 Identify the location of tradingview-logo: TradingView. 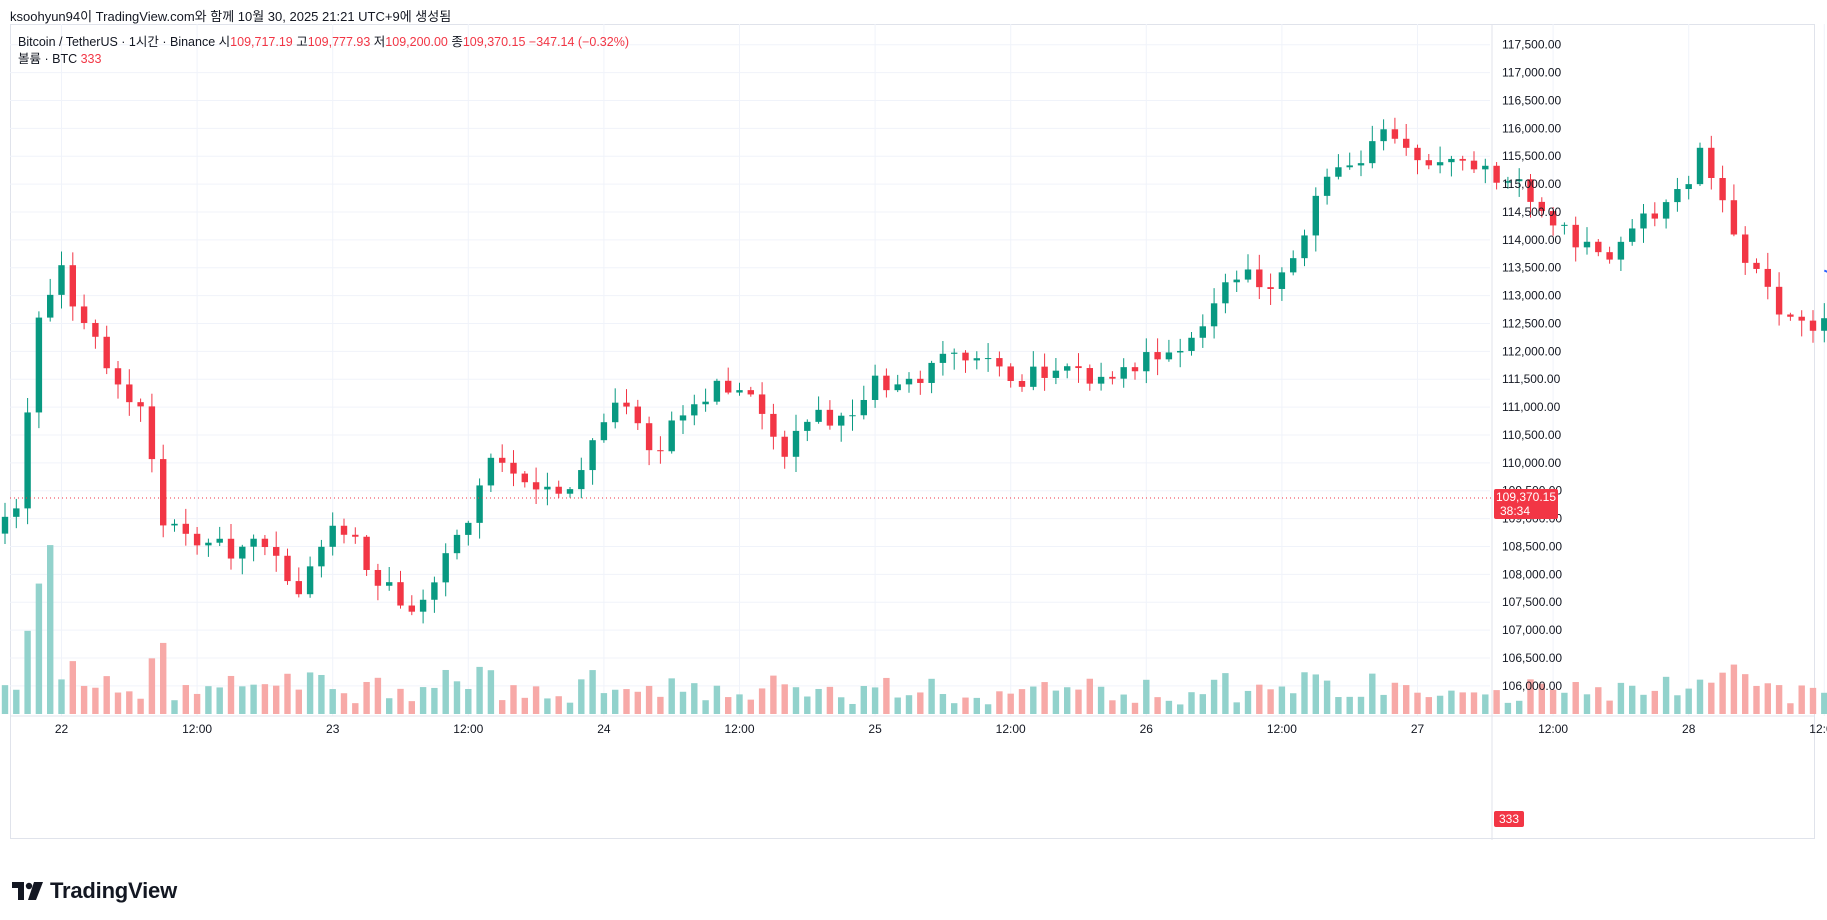
(94, 891).